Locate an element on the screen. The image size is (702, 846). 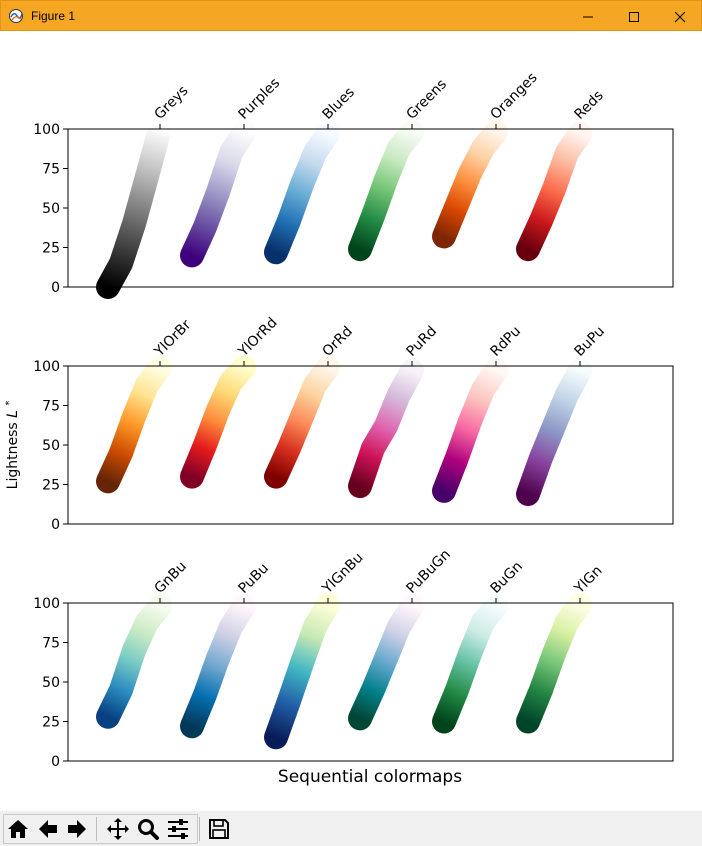
maximize-button is located at coordinates (634, 16).